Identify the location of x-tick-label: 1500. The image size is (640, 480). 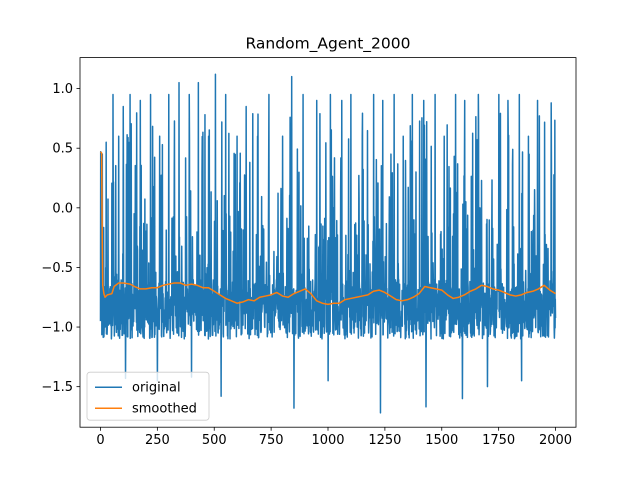
(441, 440).